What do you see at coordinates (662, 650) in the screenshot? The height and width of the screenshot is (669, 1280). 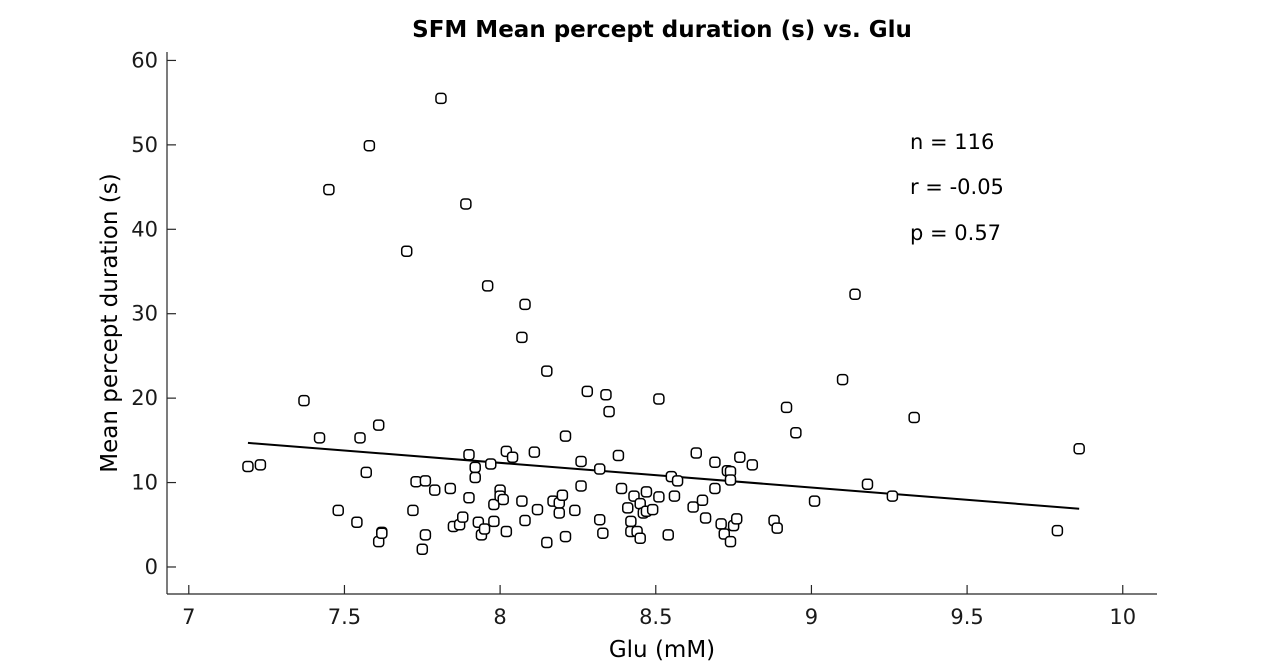 I see `x-axis-label: Glu (mM)` at bounding box center [662, 650].